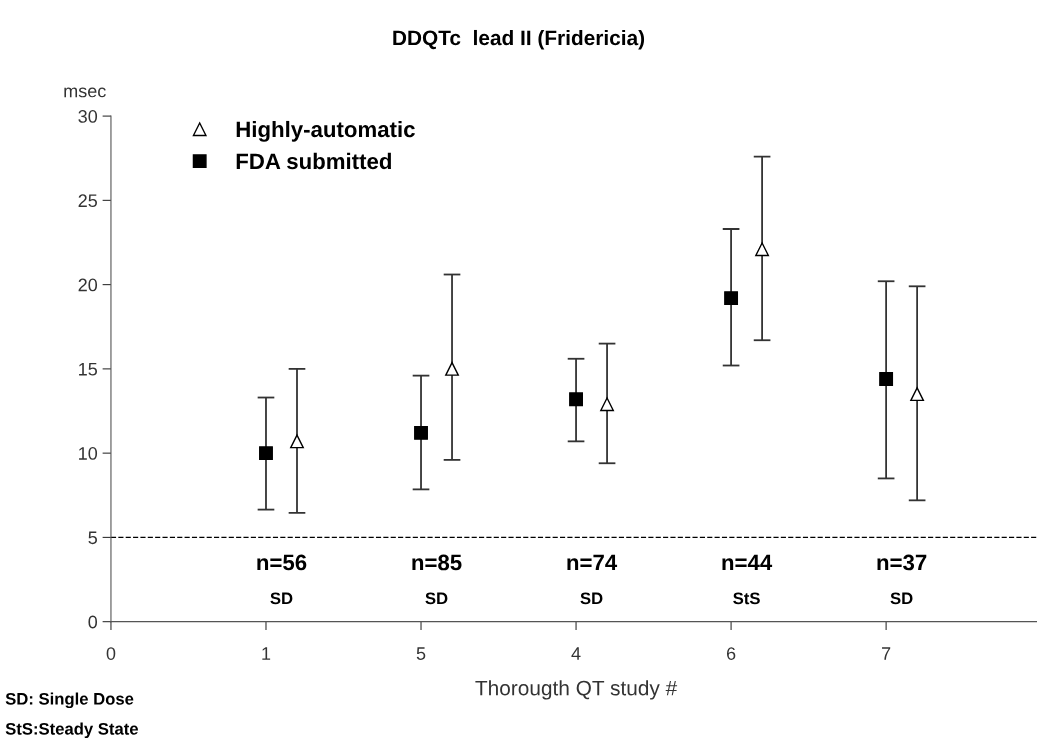 The width and height of the screenshot is (1037, 749). What do you see at coordinates (576, 690) in the screenshot?
I see `x-axis-title: Thorougth QT study #` at bounding box center [576, 690].